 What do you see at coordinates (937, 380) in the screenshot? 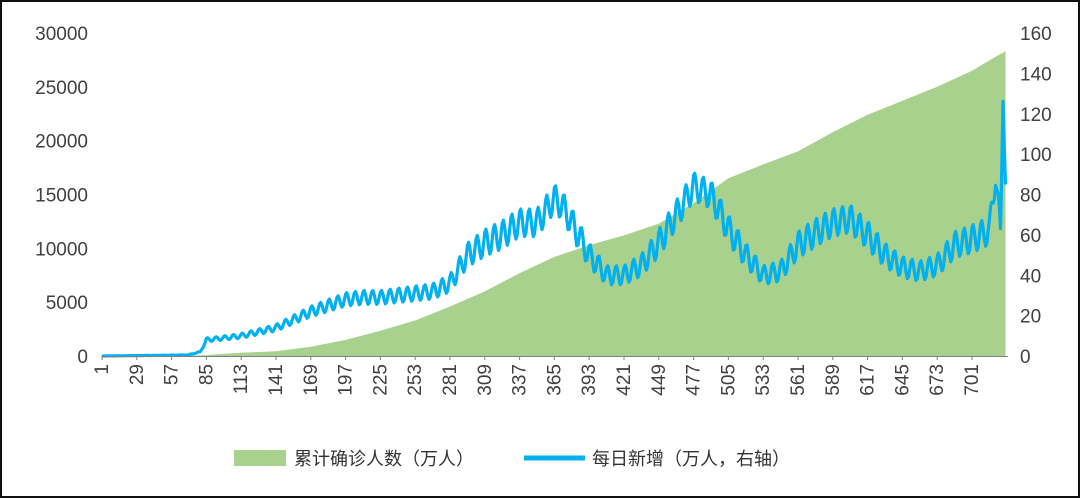
I see `x-tick-label: 673` at bounding box center [937, 380].